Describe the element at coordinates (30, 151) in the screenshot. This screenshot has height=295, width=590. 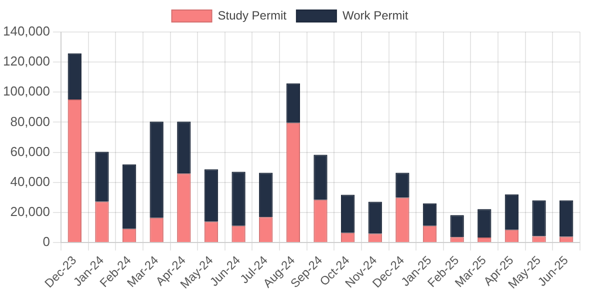
I see `y-tick-label: 60,000` at that location.